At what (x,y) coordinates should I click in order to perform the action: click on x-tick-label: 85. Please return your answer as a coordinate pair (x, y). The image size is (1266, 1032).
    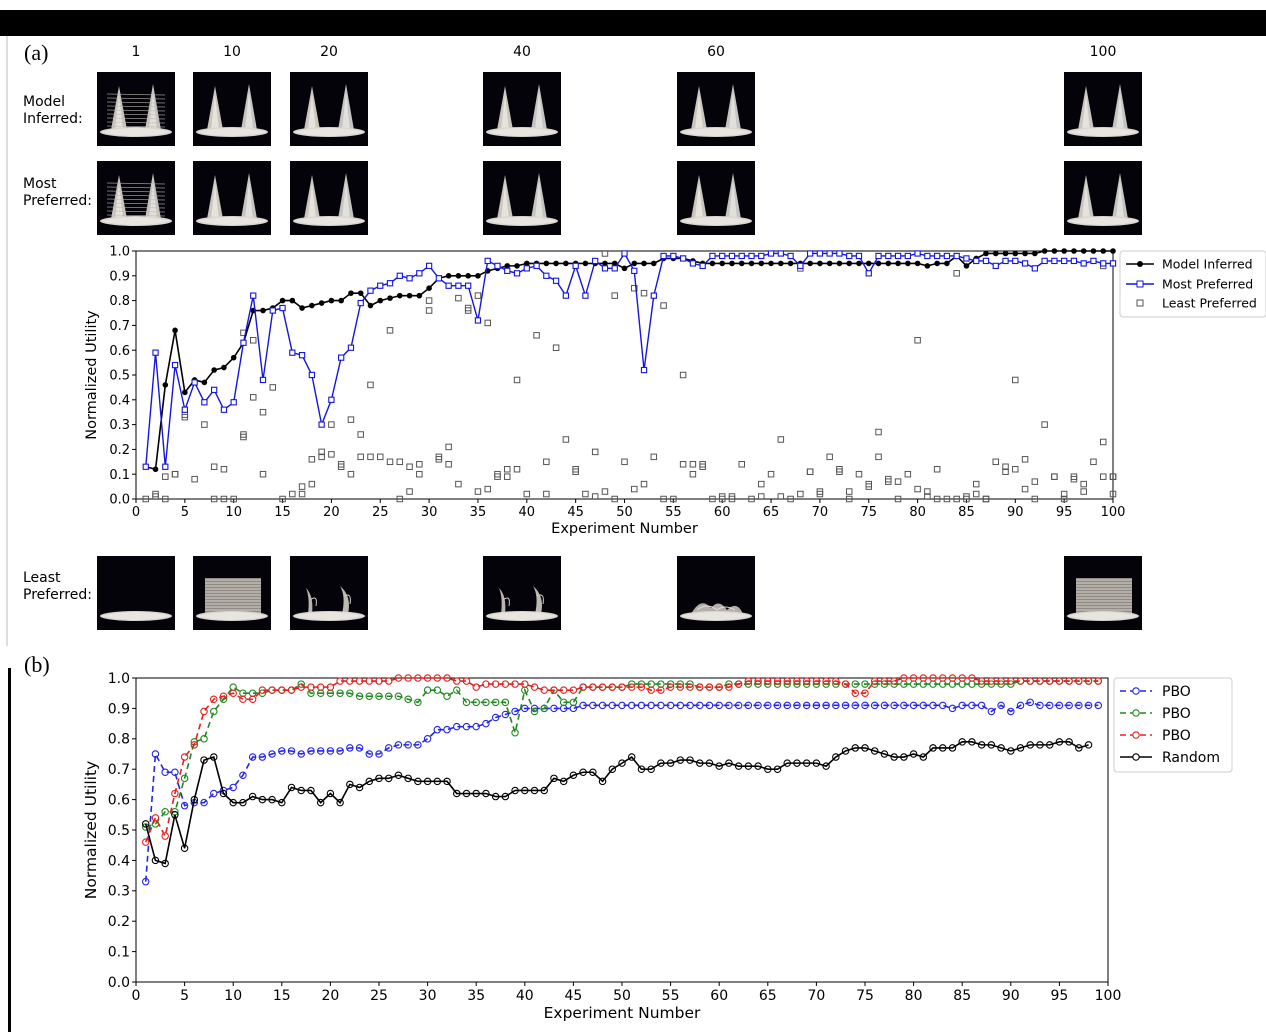
    Looking at the image, I should click on (966, 512).